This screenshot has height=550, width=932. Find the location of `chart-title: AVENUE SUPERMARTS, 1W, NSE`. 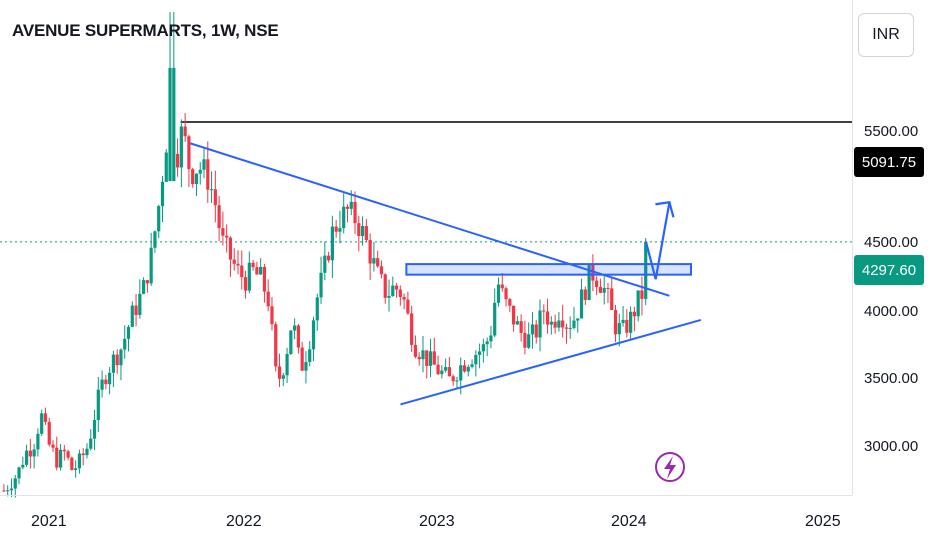

chart-title: AVENUE SUPERMARTS, 1W, NSE is located at coordinates (145, 30).